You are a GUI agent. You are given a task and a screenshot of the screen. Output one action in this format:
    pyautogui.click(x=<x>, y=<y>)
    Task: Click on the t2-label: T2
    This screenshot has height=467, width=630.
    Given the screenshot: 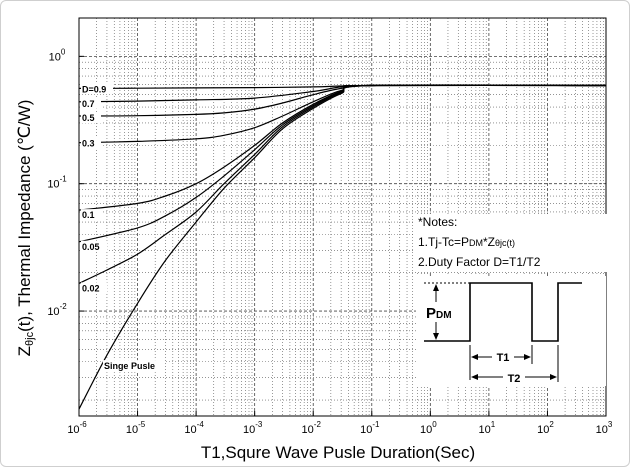 What is the action you would take?
    pyautogui.click(x=514, y=379)
    